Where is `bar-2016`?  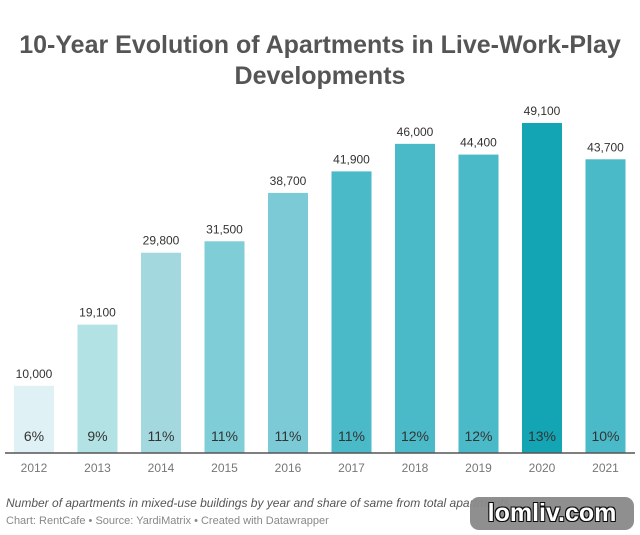 bar-2016 is located at coordinates (288, 322).